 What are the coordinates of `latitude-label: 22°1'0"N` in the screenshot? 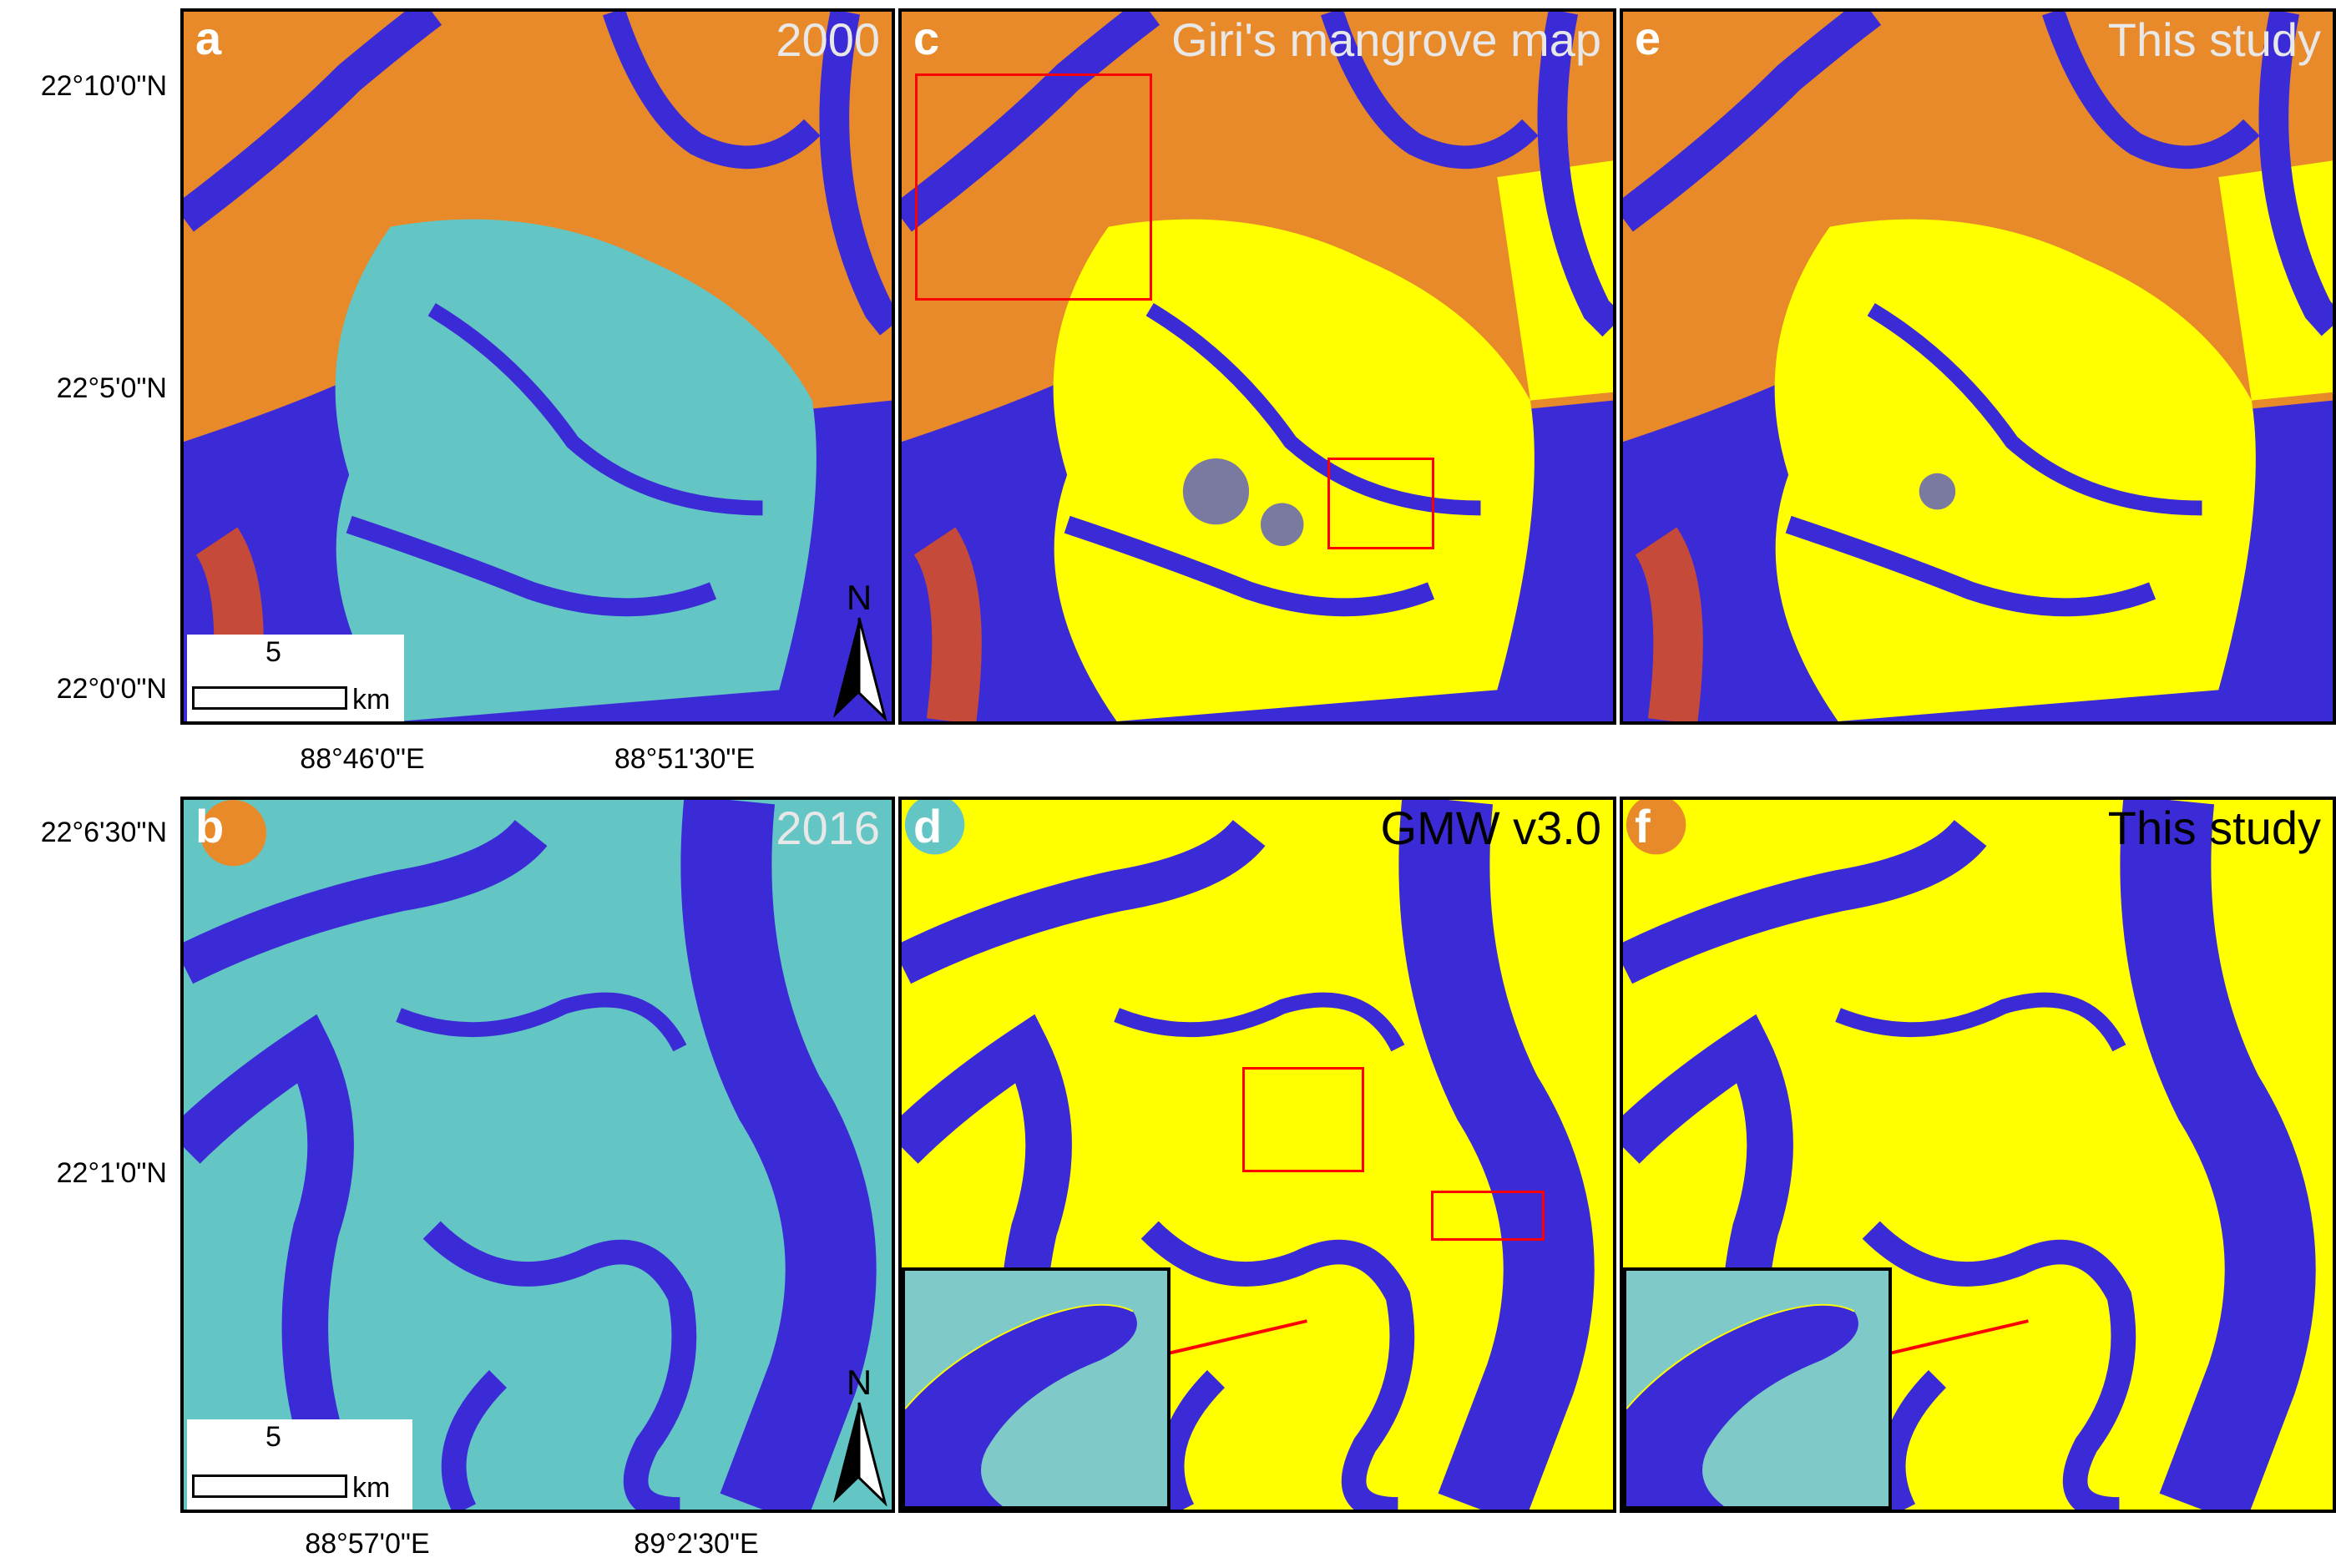 It's located at (111, 1173).